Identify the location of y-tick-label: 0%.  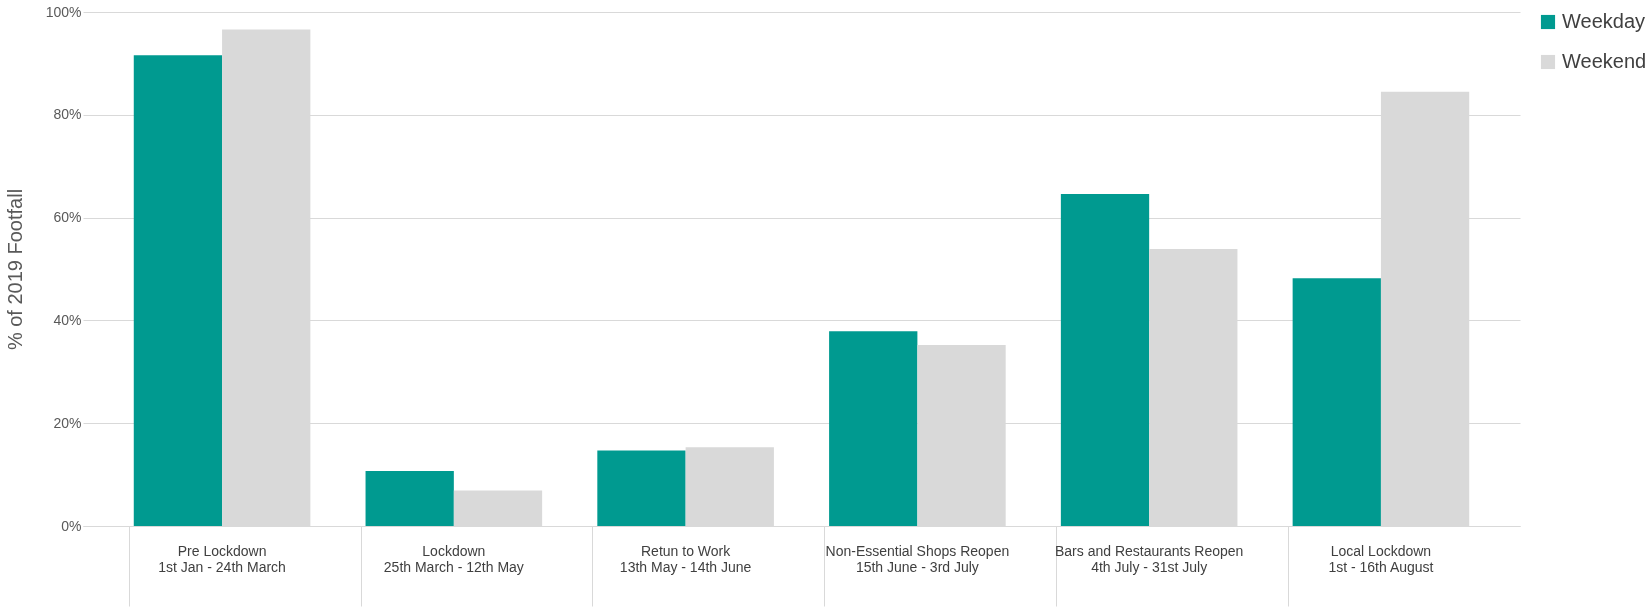
(71, 525).